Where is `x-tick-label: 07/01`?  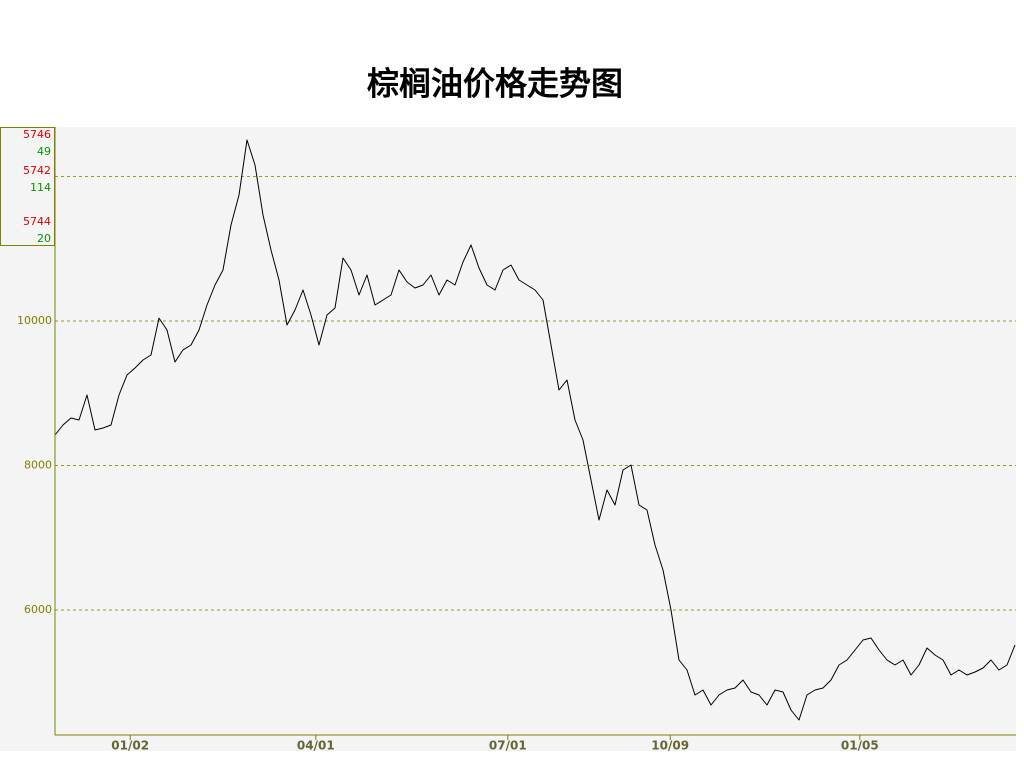
x-tick-label: 07/01 is located at coordinates (508, 746).